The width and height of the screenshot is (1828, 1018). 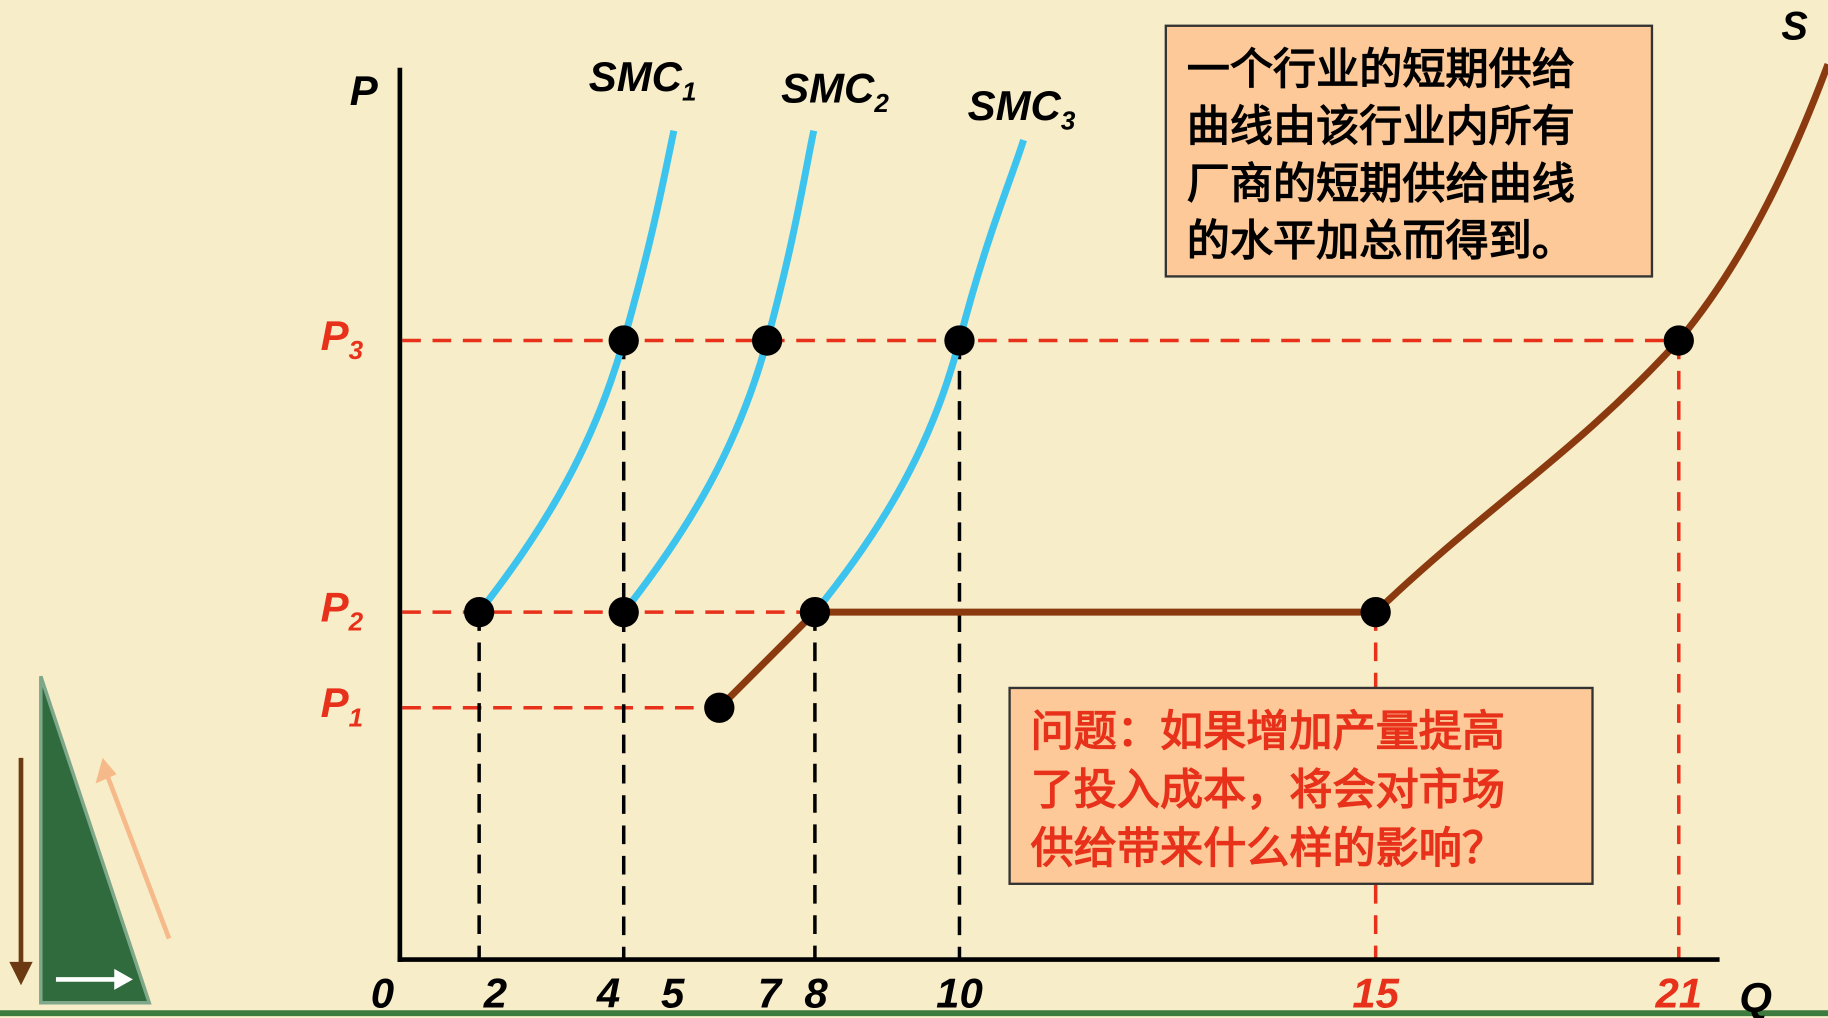 I want to click on price-label: P3, so click(x=342, y=338).